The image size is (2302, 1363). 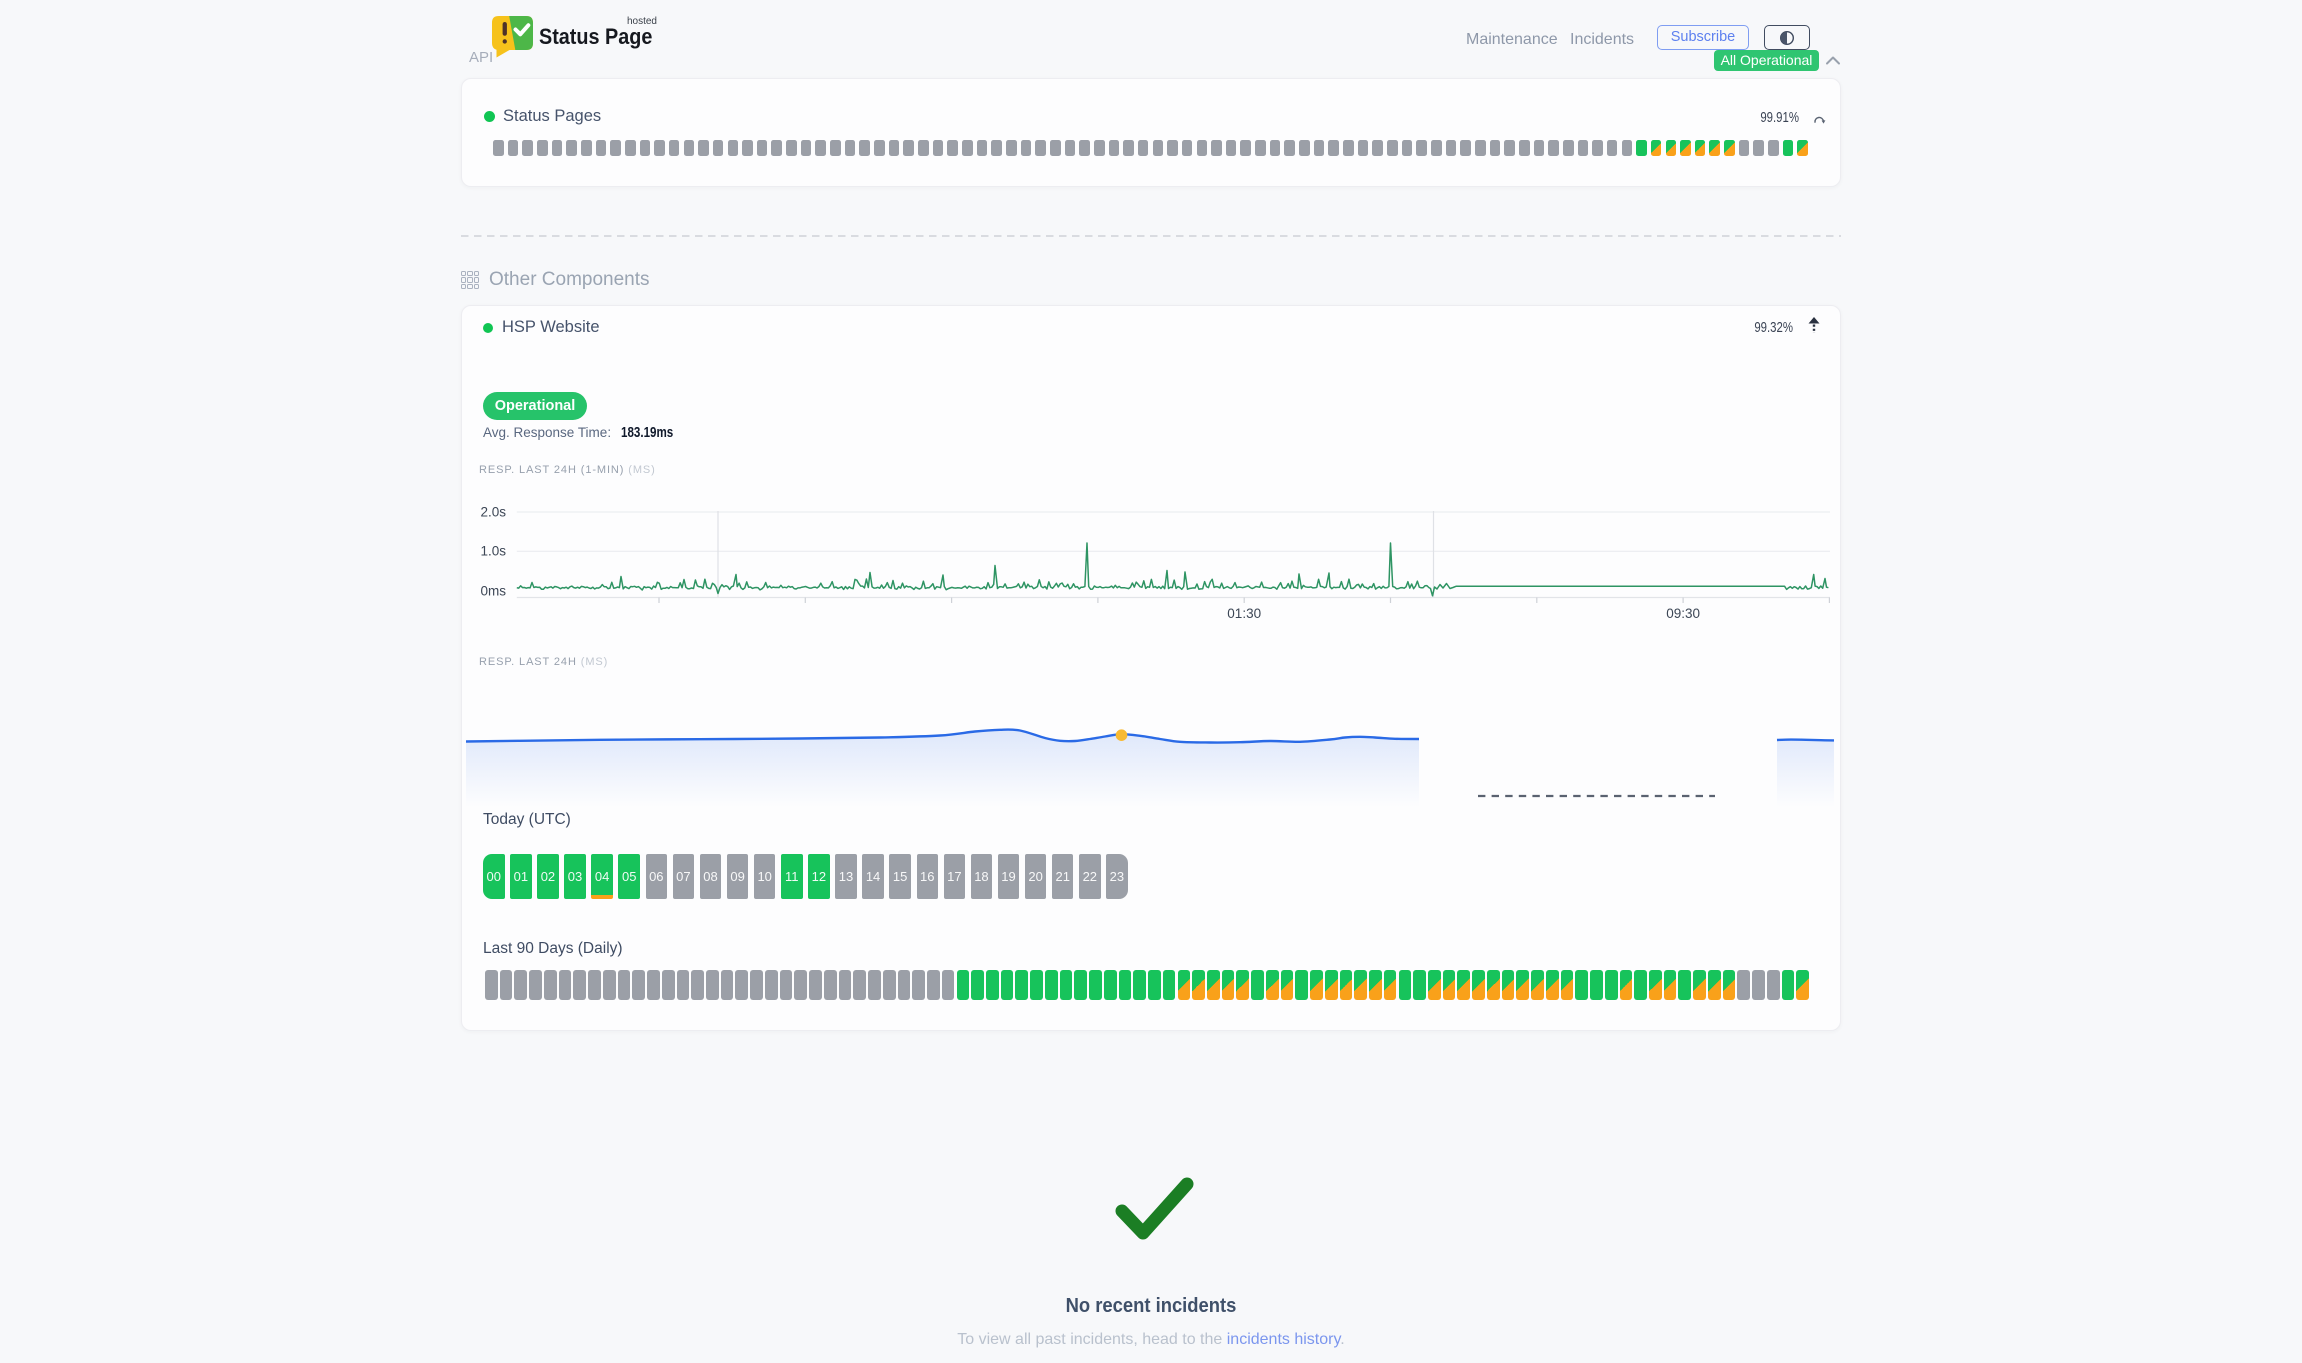 What do you see at coordinates (493, 551) in the screenshot?
I see `svg-text: 1.0s` at bounding box center [493, 551].